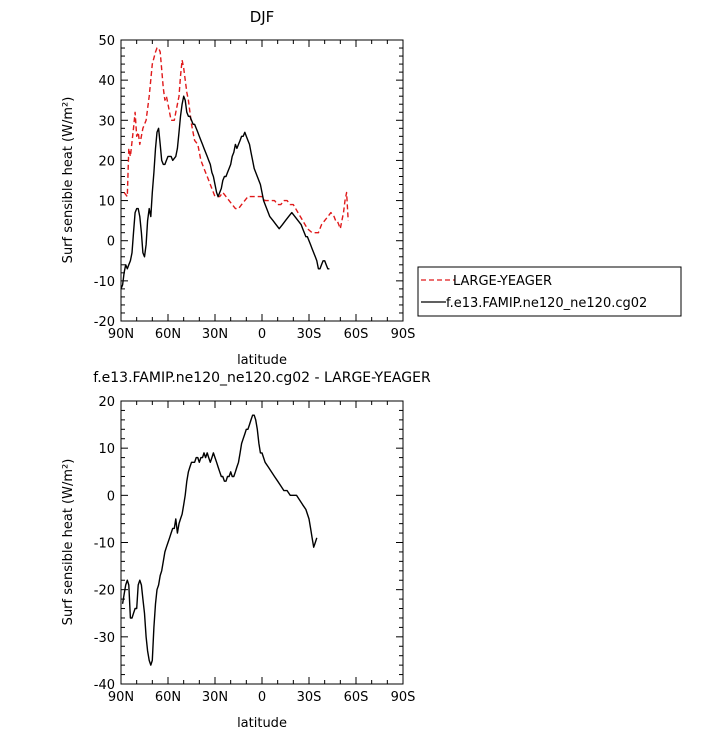 Image resolution: width=727 pixels, height=736 pixels. I want to click on y-tick-label: 40, so click(106, 81).